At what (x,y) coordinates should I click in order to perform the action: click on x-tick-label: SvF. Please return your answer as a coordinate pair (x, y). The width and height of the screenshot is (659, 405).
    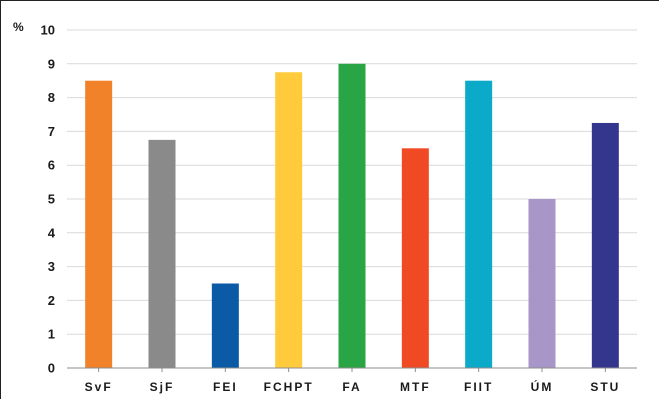
    Looking at the image, I should click on (99, 387).